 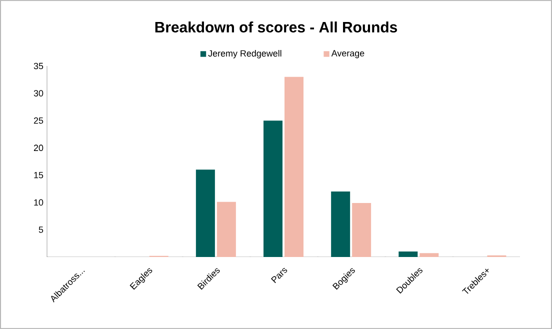 What do you see at coordinates (39, 120) in the screenshot?
I see `y-tick-label: 25` at bounding box center [39, 120].